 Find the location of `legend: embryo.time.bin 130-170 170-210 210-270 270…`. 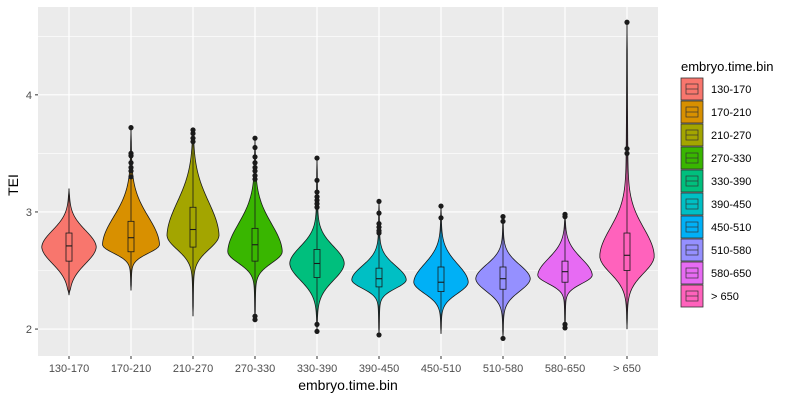

legend: embryo.time.bin 130-170 170-210 210-270 270… is located at coordinates (726, 183).